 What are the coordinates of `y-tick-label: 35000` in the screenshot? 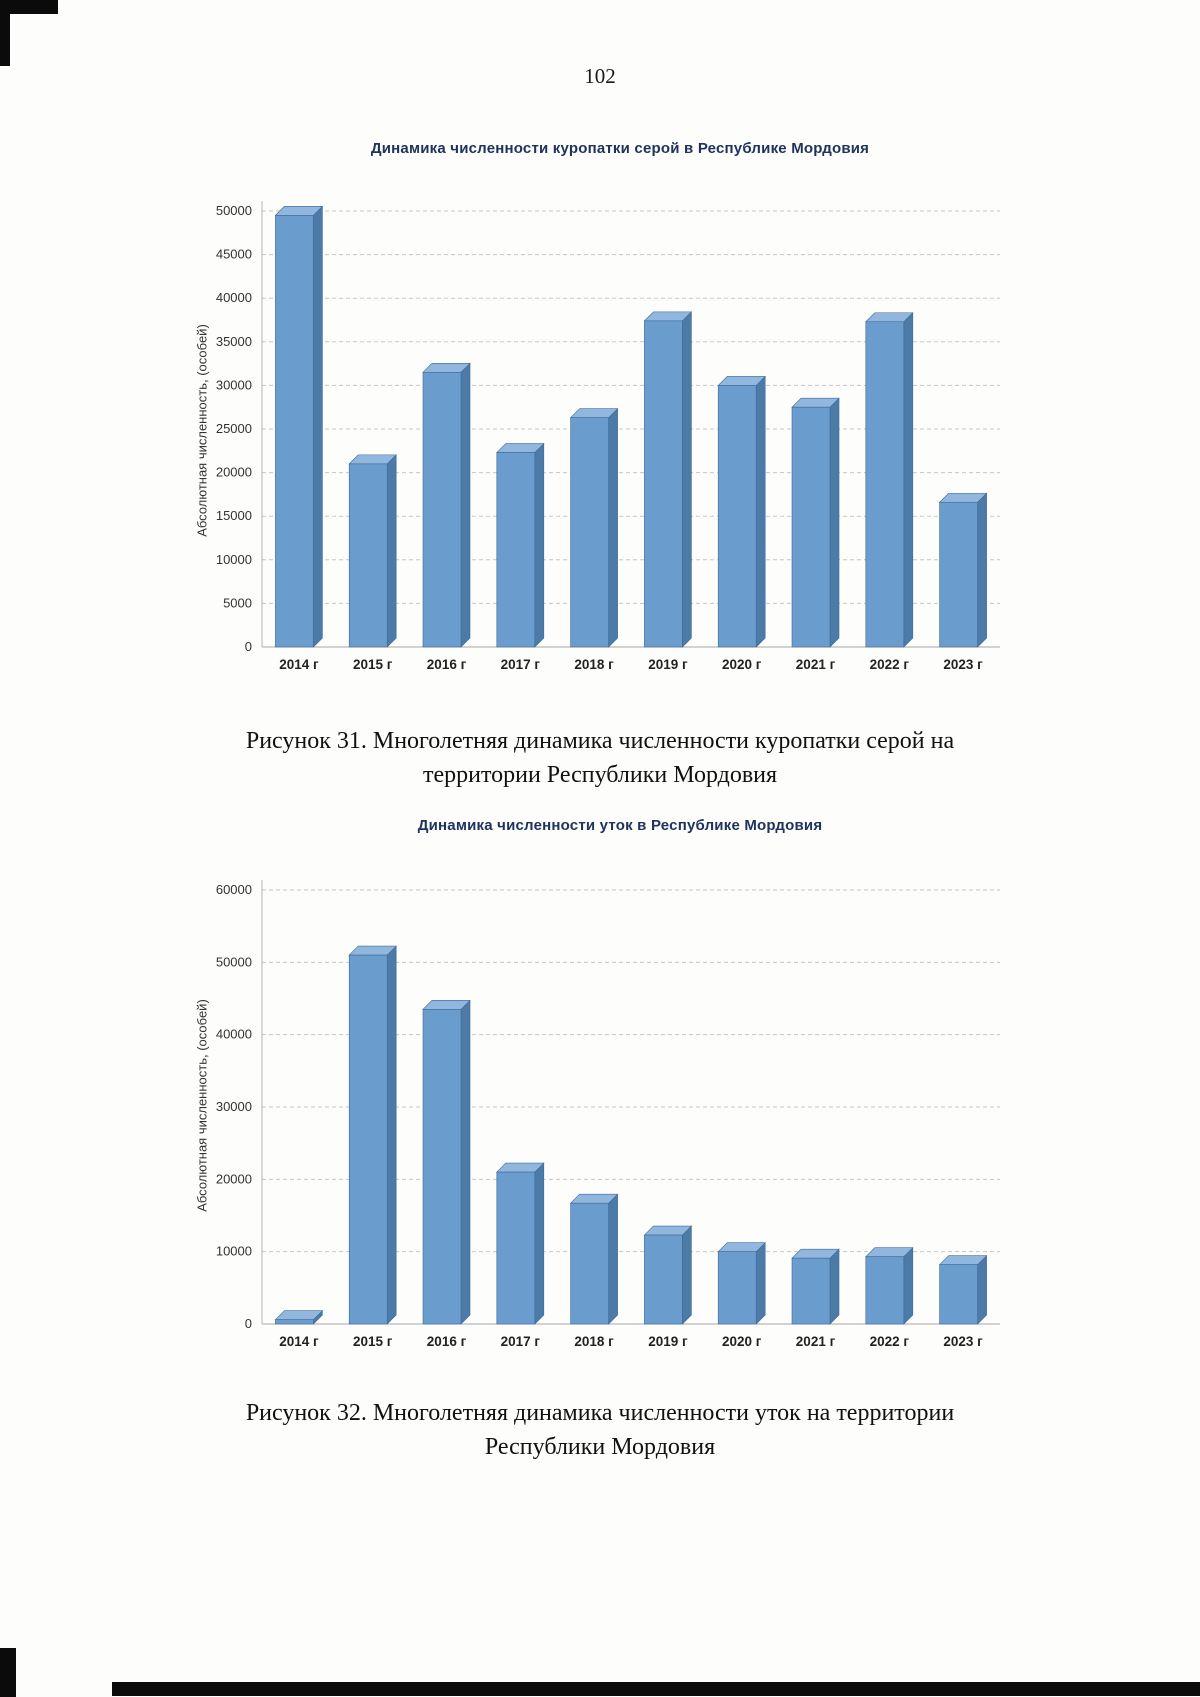 It's located at (234, 341).